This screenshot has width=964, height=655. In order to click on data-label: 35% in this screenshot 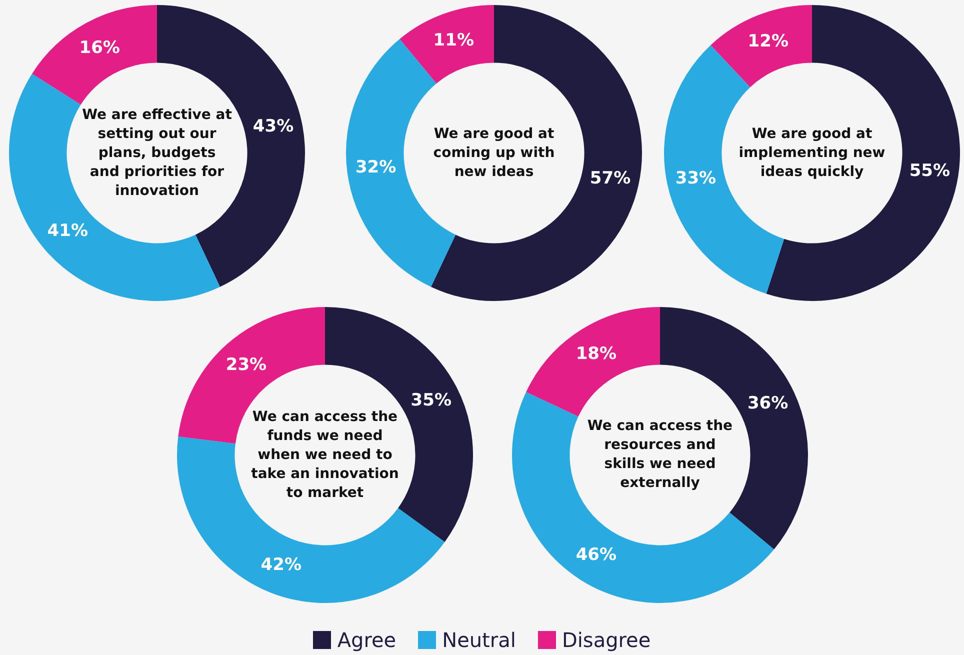, I will do `click(431, 400)`.